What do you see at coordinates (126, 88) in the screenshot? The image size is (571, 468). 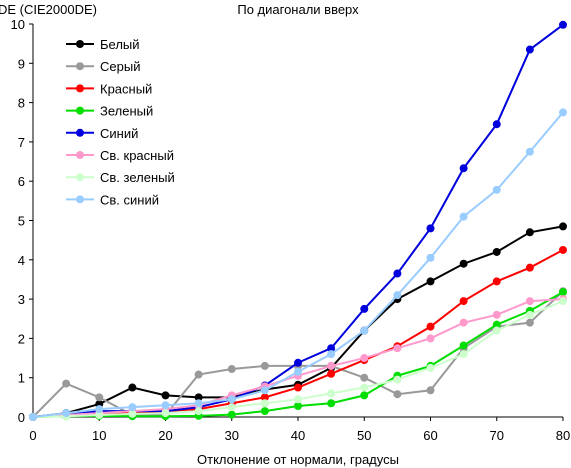 I see `legend-label: Красный` at bounding box center [126, 88].